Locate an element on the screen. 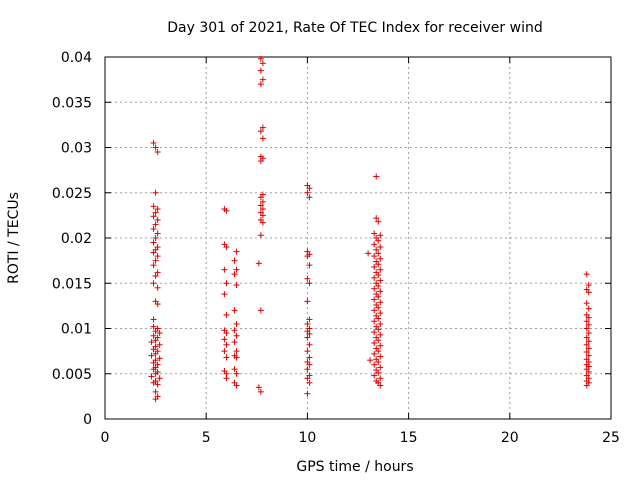 The image size is (640, 480). x-tick-label: 10 is located at coordinates (307, 438).